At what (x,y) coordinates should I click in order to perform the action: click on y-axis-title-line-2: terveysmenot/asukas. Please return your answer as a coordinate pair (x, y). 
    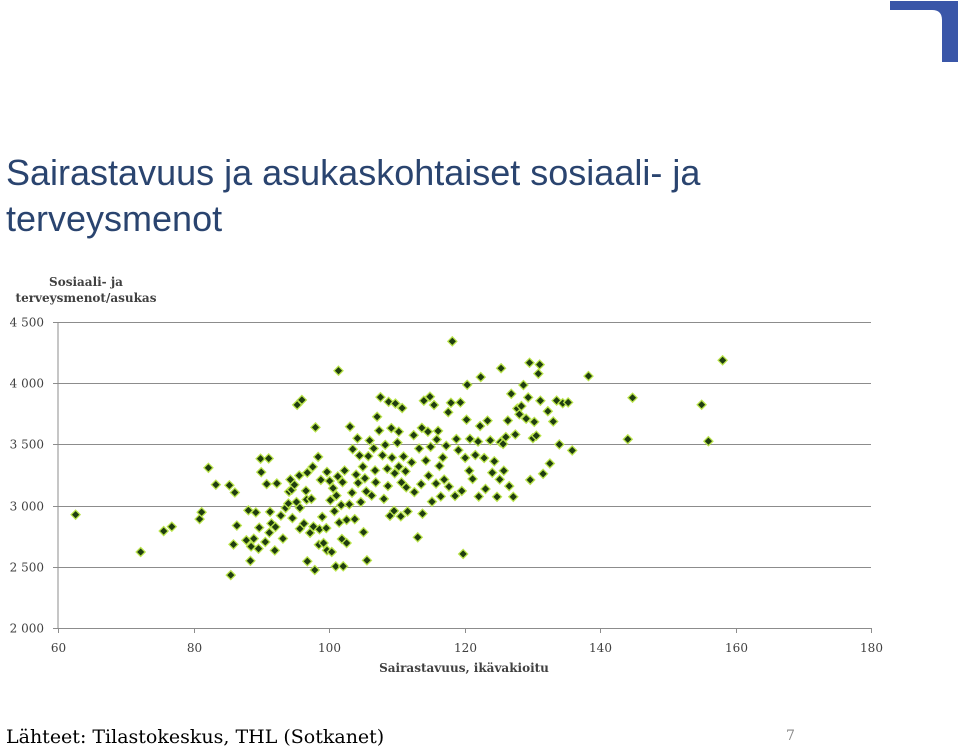
    Looking at the image, I should click on (86, 298).